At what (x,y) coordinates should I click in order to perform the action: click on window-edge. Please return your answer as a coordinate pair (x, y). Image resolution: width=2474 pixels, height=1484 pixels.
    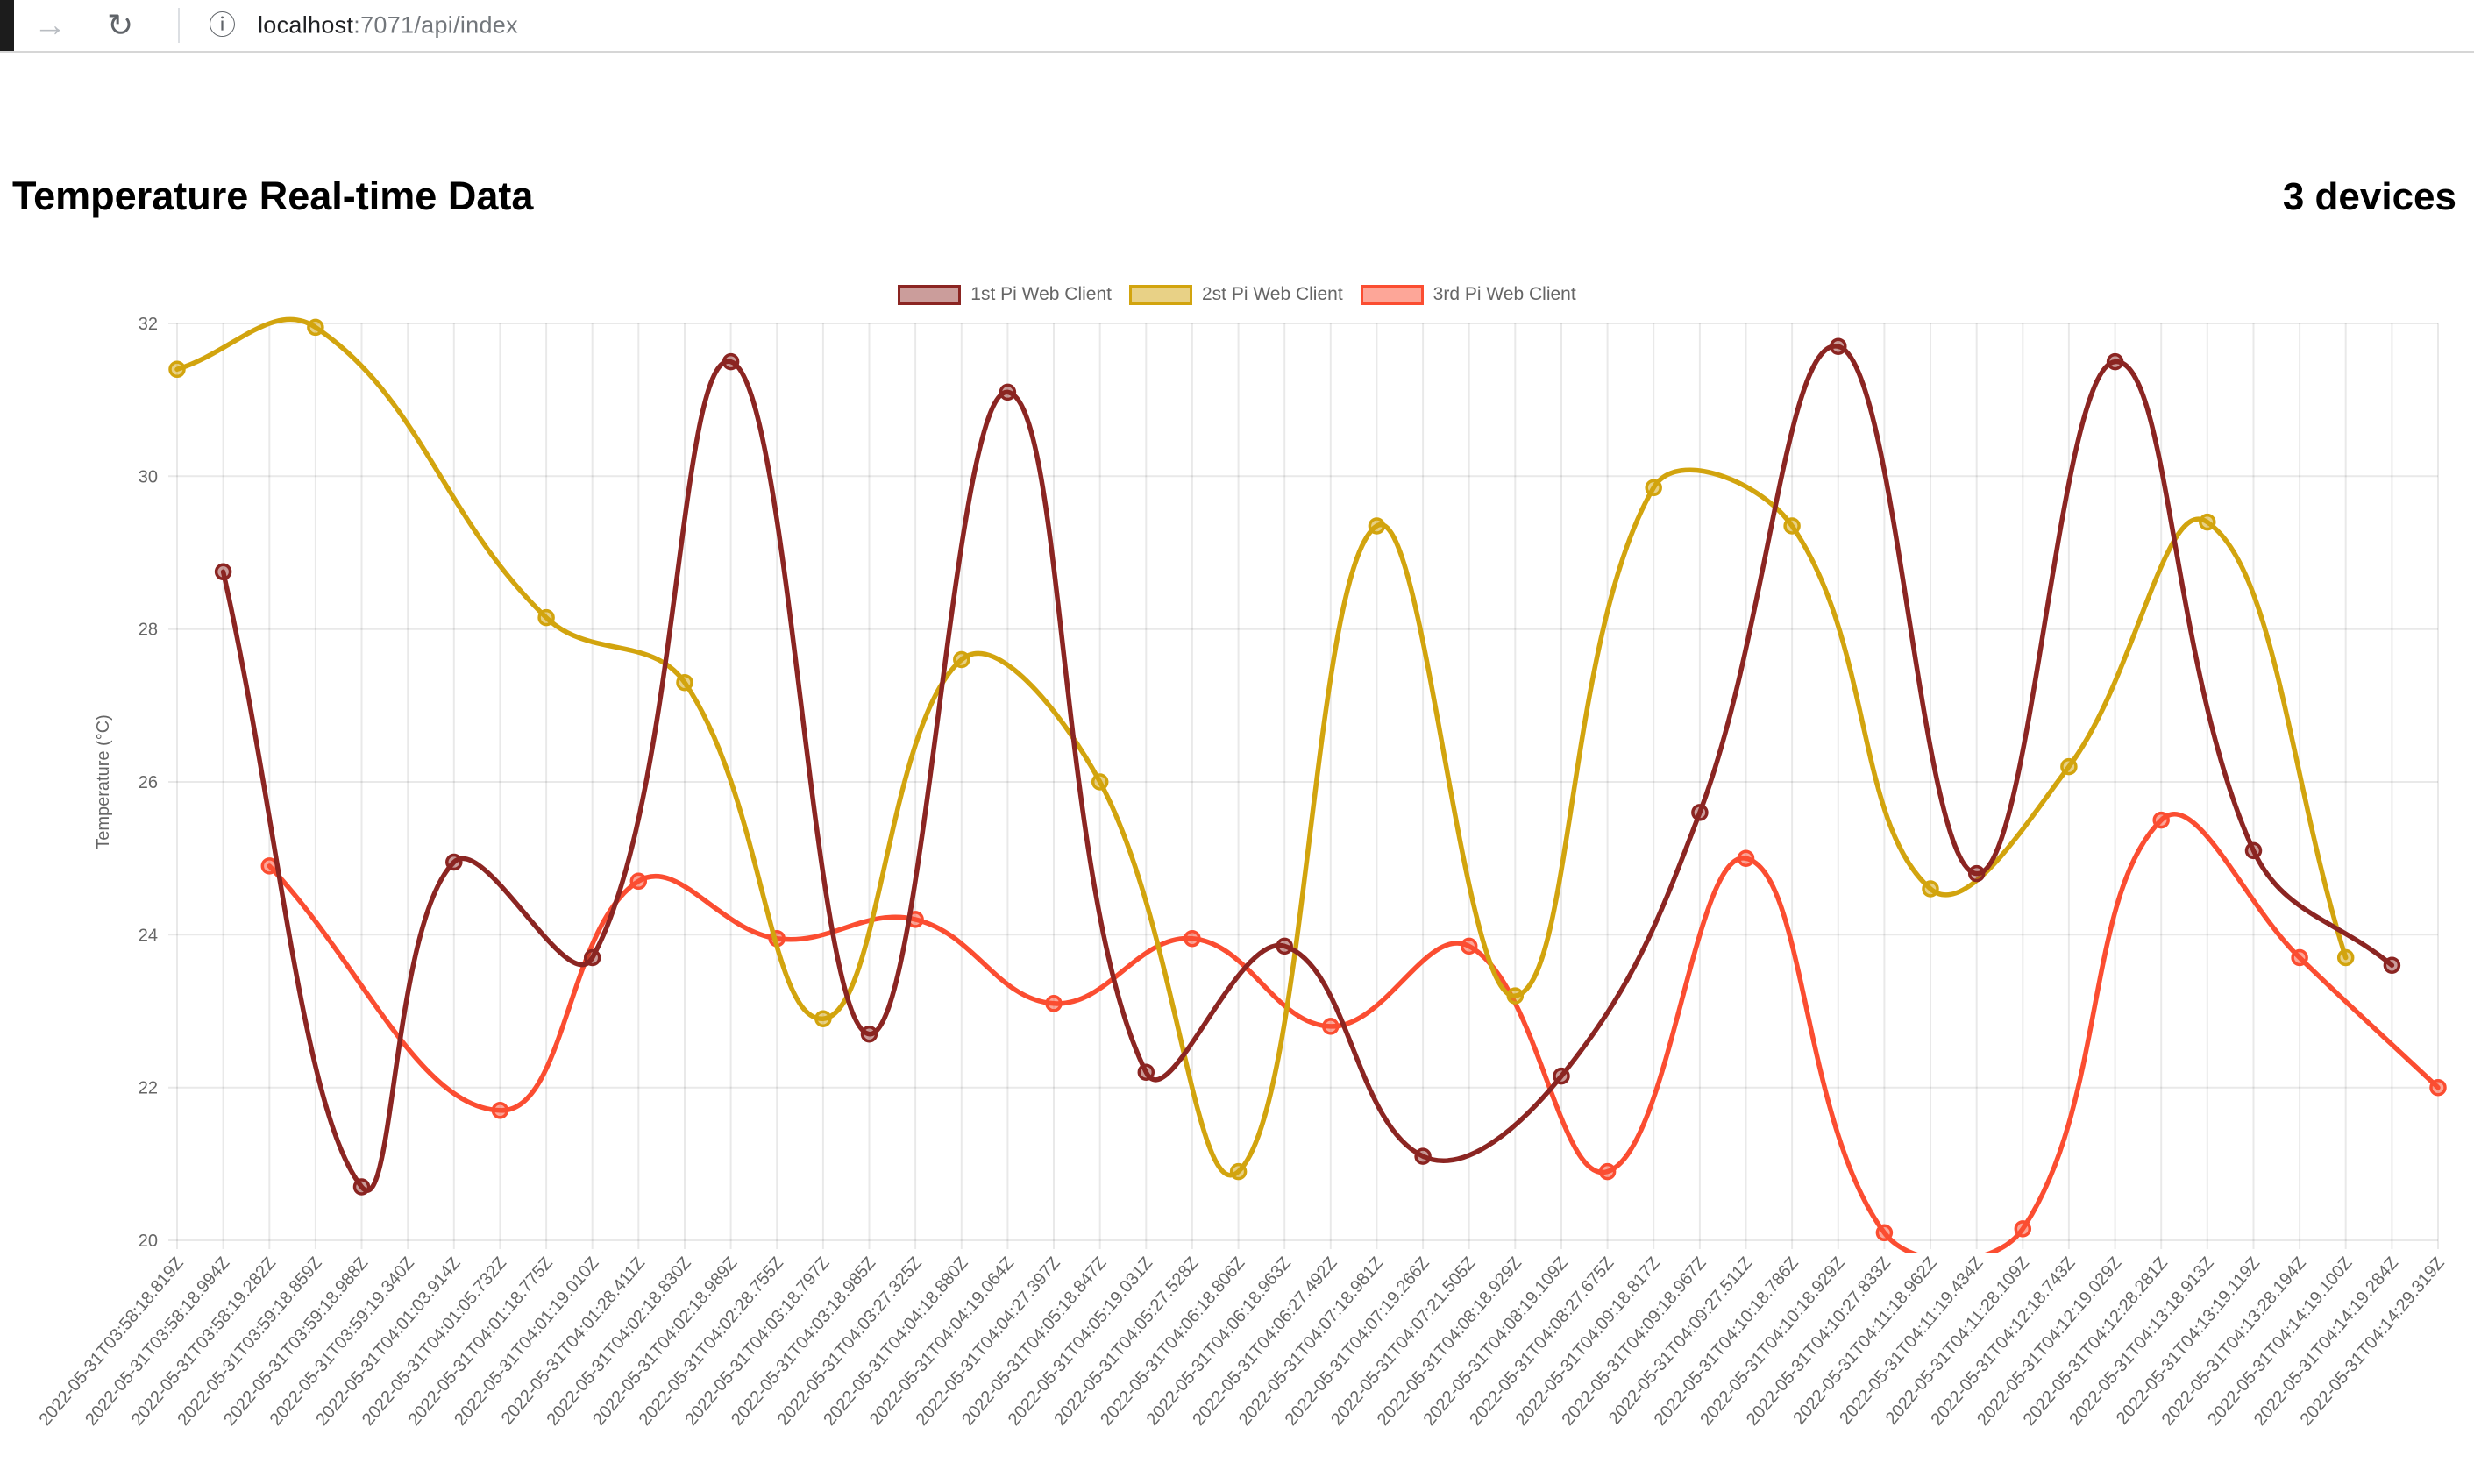
    Looking at the image, I should click on (7, 25).